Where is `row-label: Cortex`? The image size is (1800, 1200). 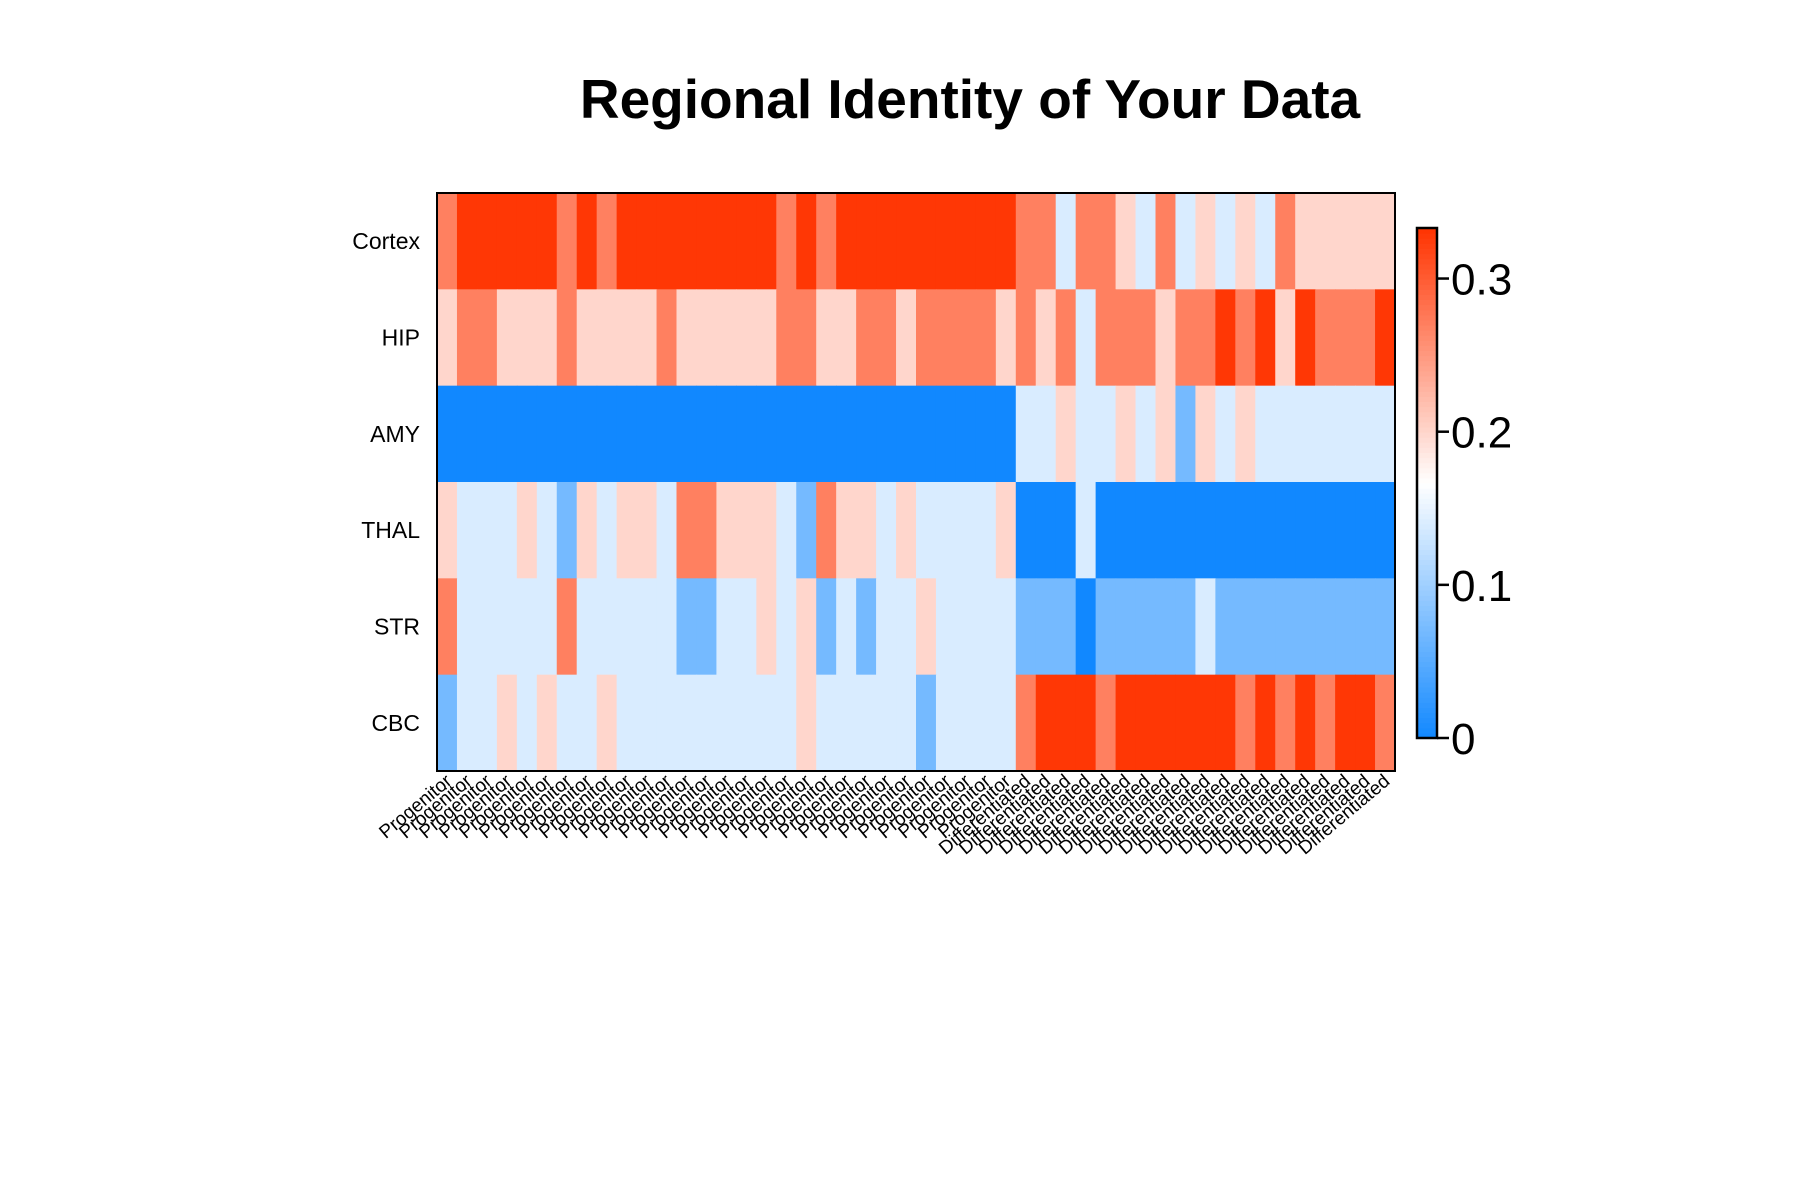 row-label: Cortex is located at coordinates (386, 241).